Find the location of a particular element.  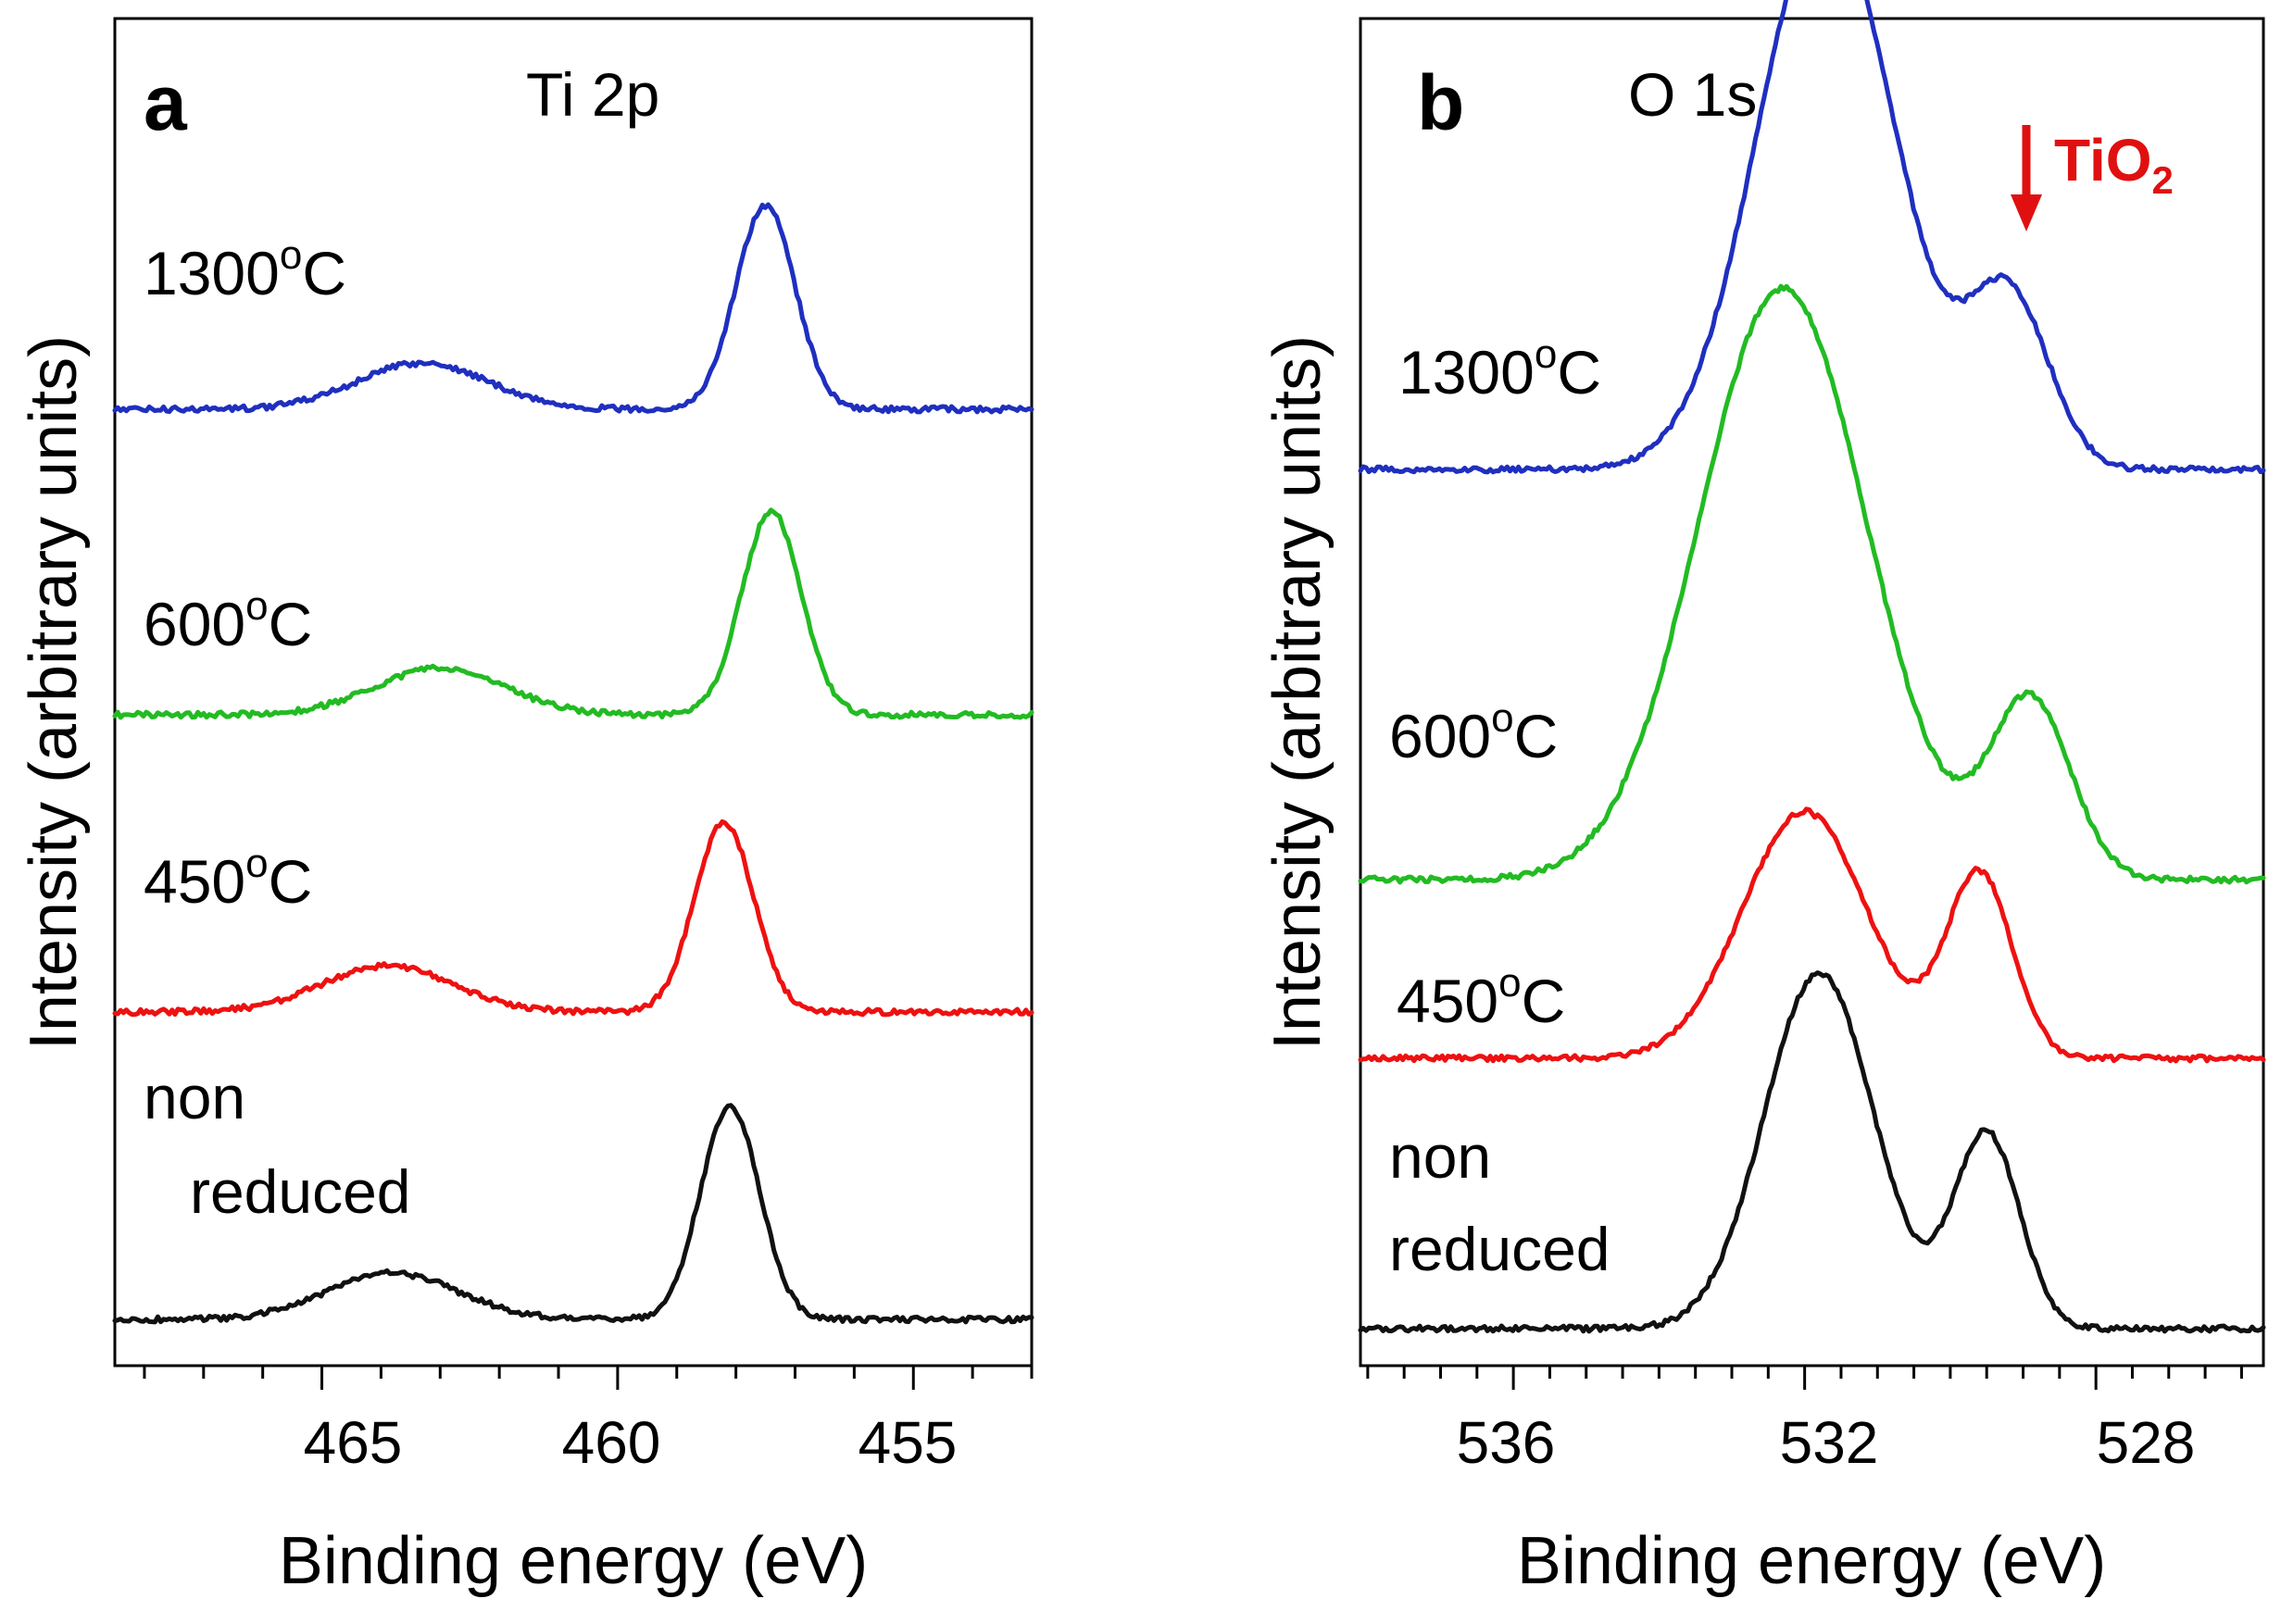

x-tick-label-b-536: 536 is located at coordinates (1506, 1442).